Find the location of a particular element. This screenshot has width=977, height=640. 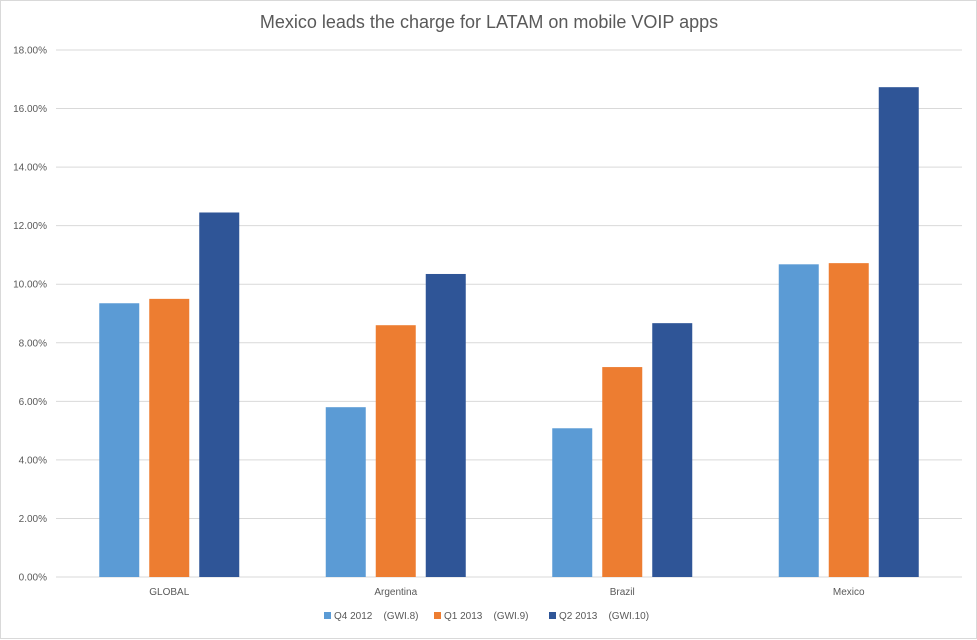

x-axis-categories: GLOBAL Argentina Brazil Mexico is located at coordinates (507, 592).